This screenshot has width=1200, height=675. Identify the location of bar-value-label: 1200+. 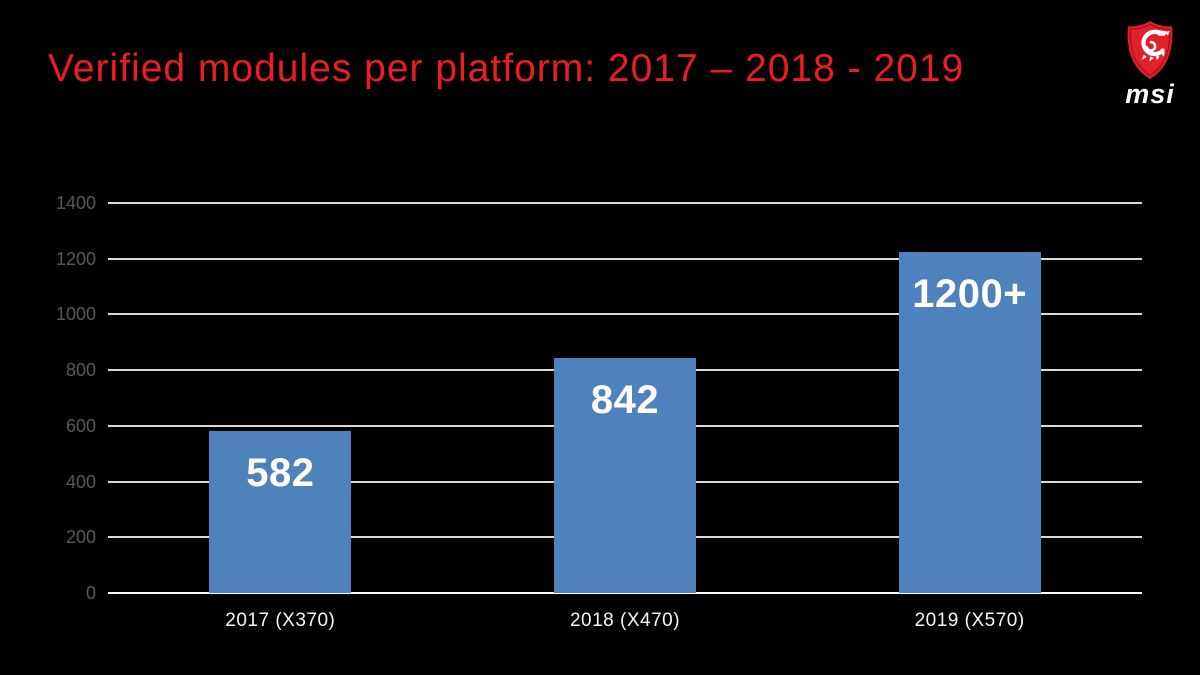
(970, 293).